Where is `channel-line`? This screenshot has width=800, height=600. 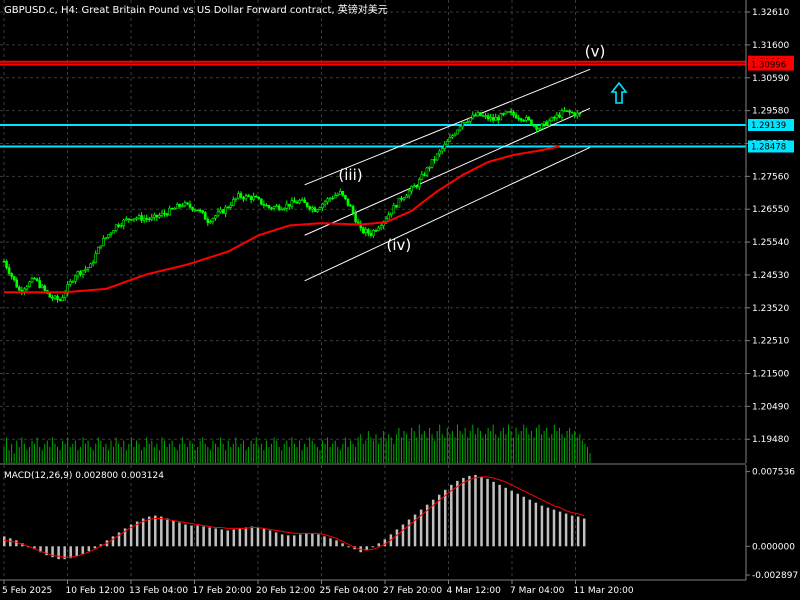 channel-line is located at coordinates (447, 127).